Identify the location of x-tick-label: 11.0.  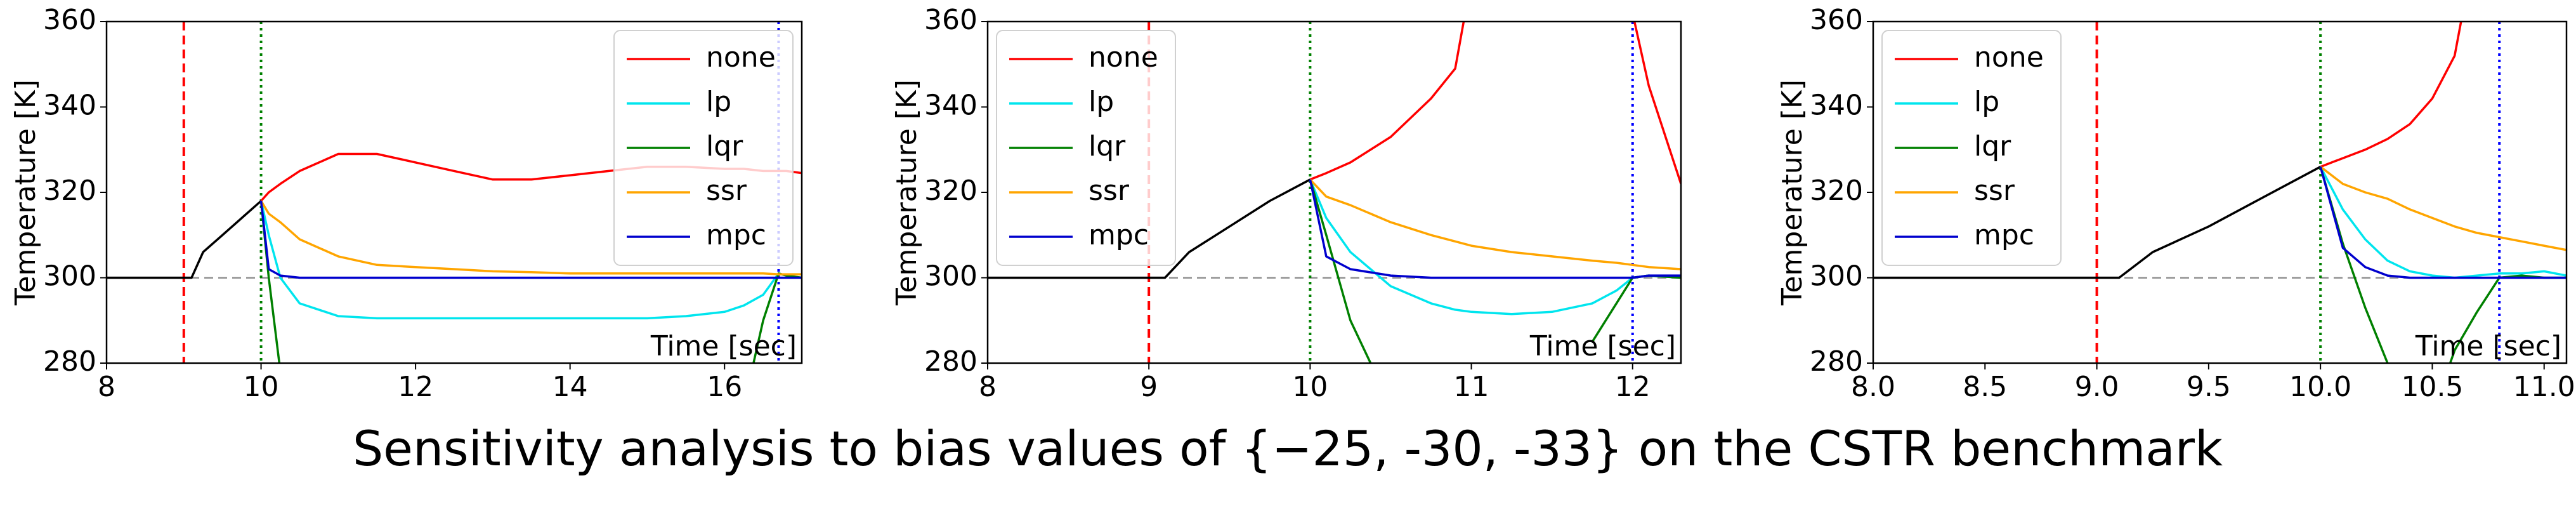
(2544, 387).